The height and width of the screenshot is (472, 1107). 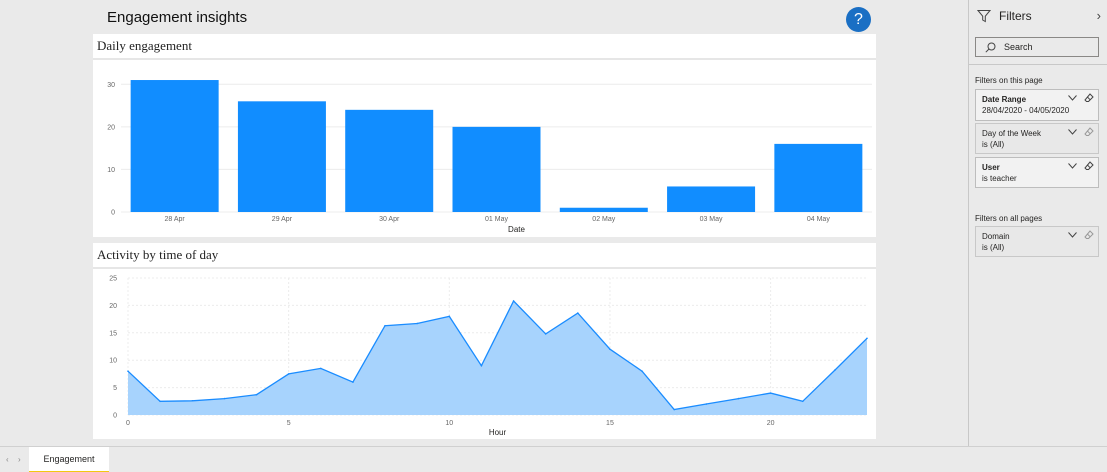 I want to click on divider, so click(x=1038, y=64).